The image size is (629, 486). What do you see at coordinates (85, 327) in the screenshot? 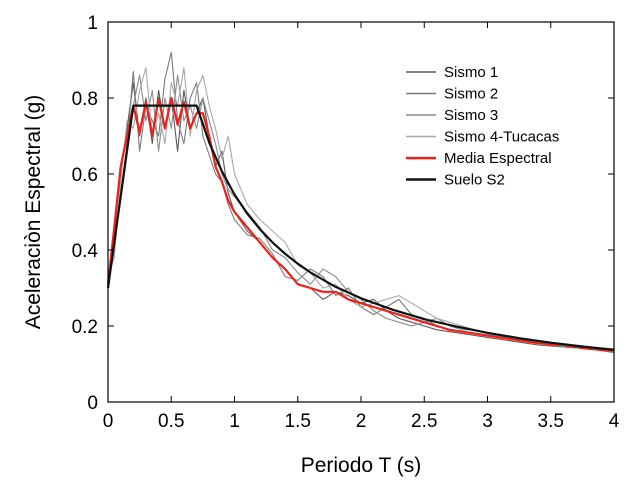
I see `y-tick-label: 0.2` at bounding box center [85, 327].